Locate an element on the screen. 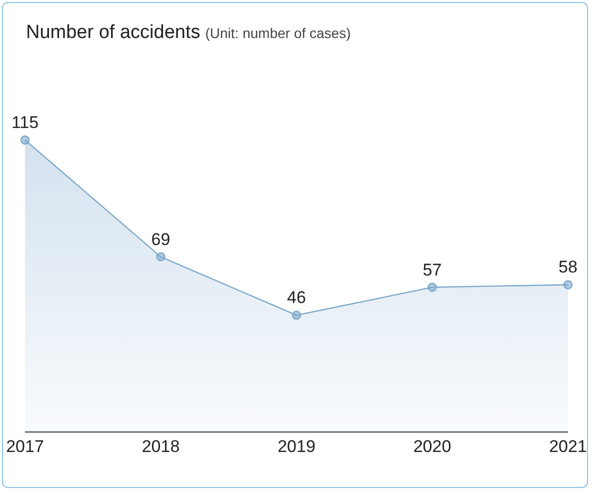  x-tick-label: 2020 is located at coordinates (432, 446).